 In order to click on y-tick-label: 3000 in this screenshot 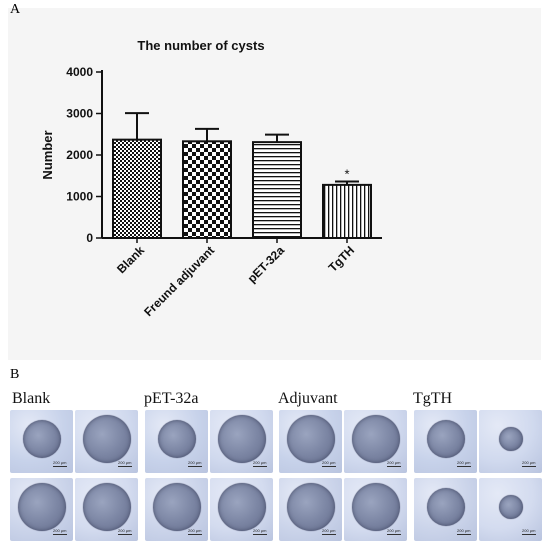, I will do `click(79, 114)`.